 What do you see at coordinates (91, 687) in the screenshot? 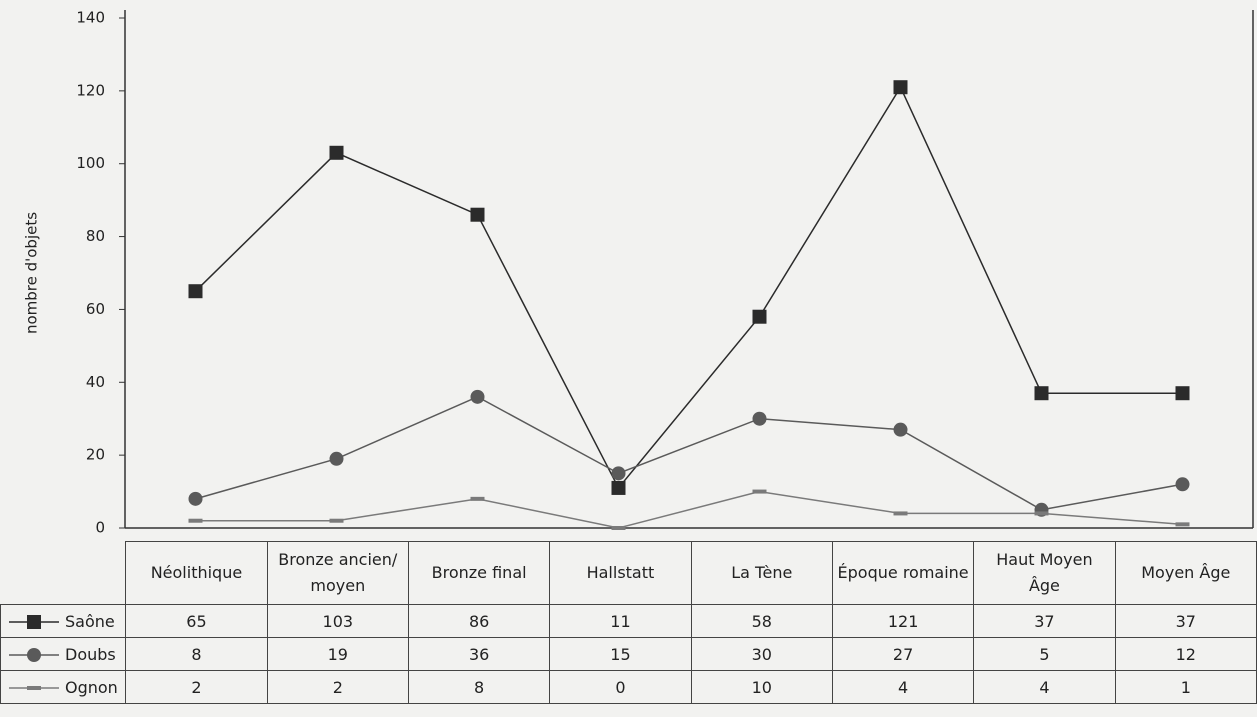
I see `legend-label: Ognon` at bounding box center [91, 687].